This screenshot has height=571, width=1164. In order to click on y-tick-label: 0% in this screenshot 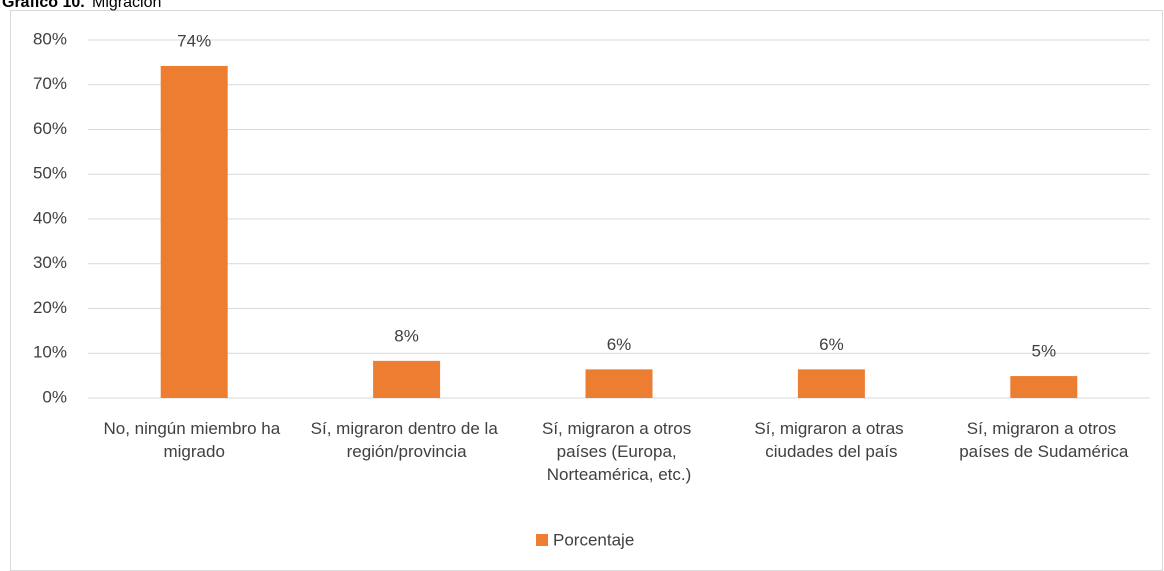, I will do `click(54, 396)`.